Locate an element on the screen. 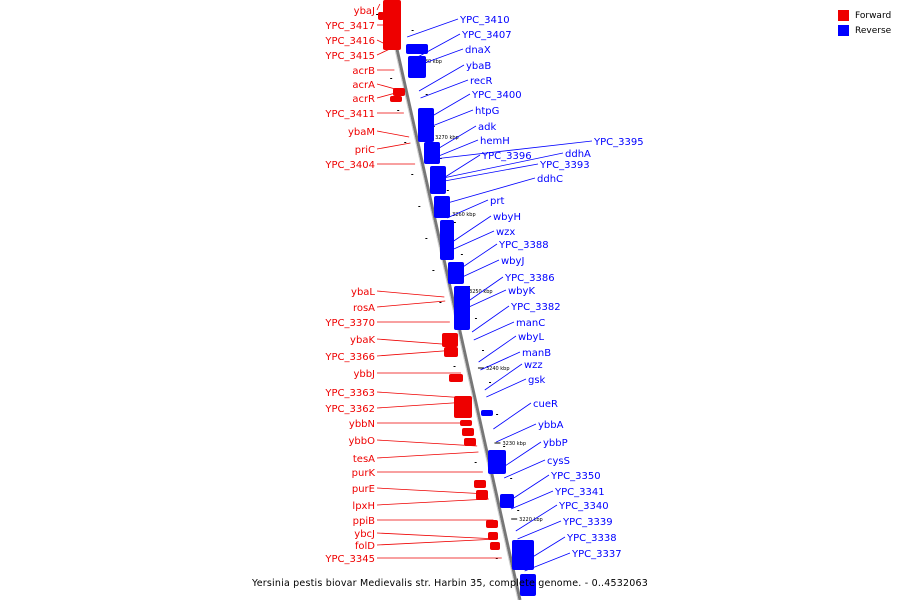  forward-gene-label: YPC_3417 is located at coordinates (349, 26).